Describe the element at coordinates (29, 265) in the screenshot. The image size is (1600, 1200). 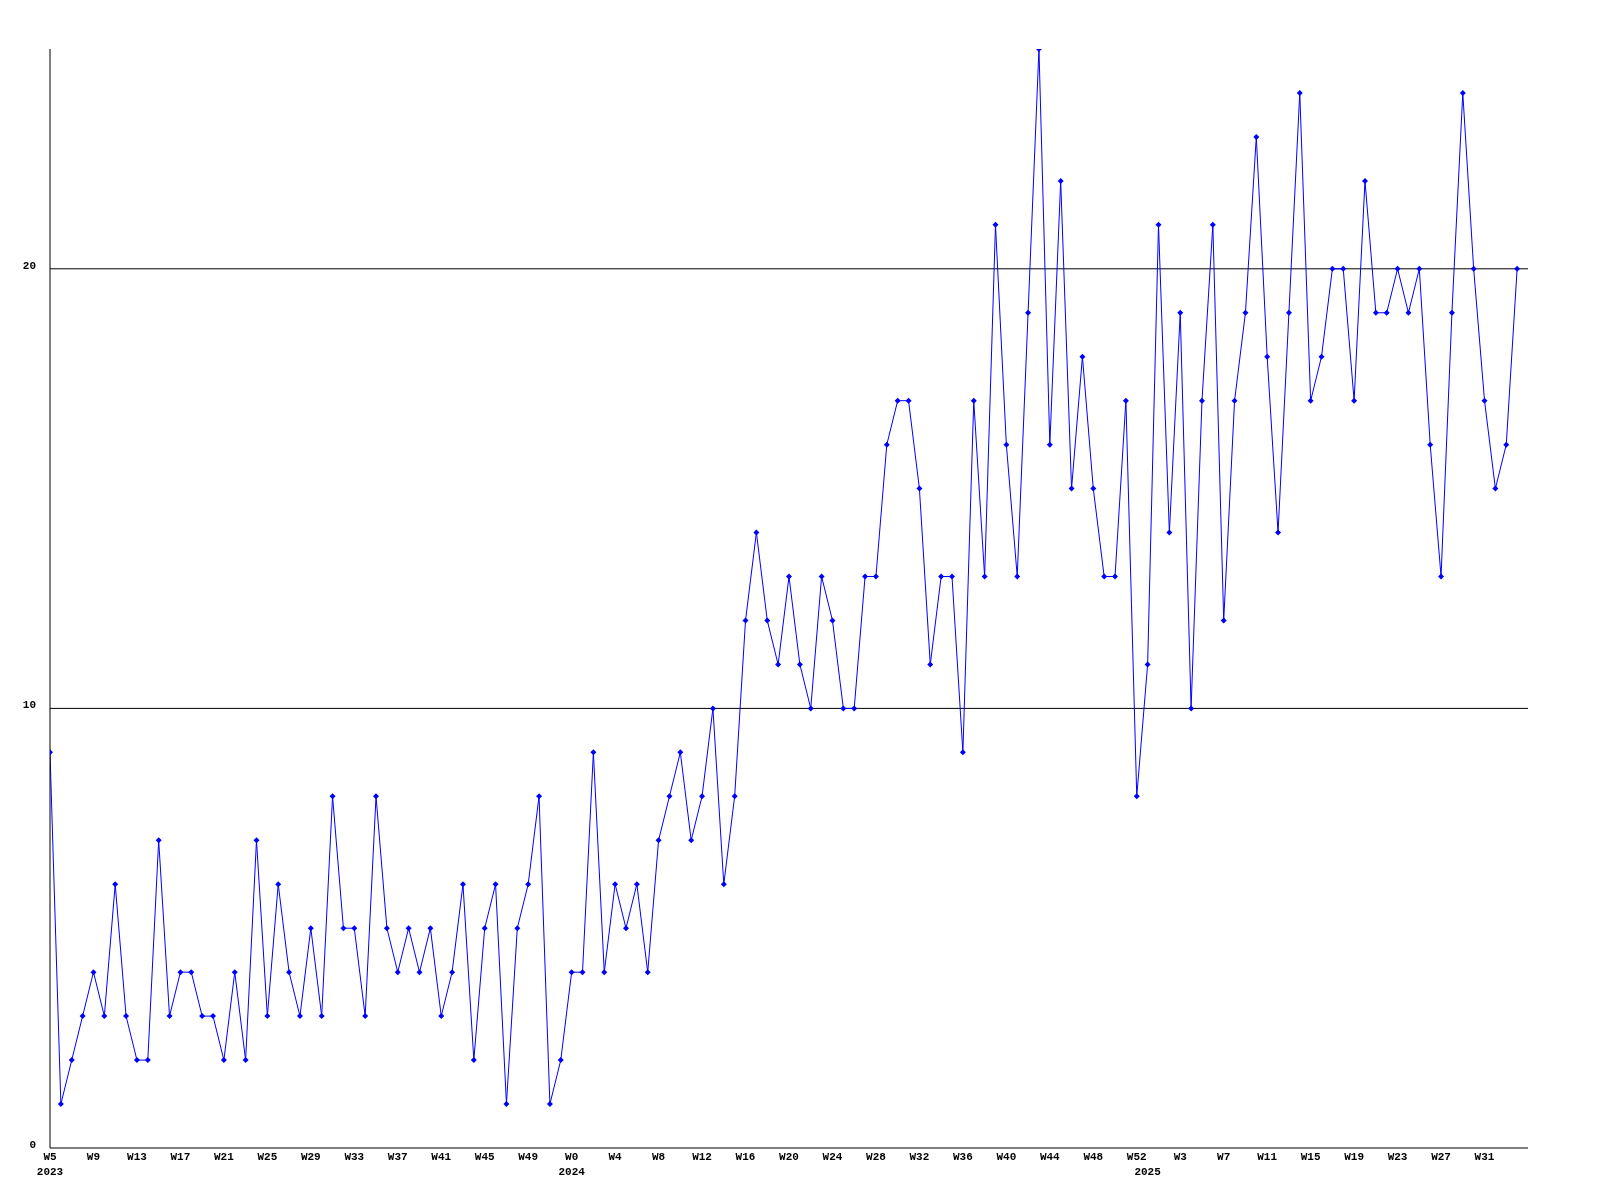
I see `y-tick-label: 20` at that location.